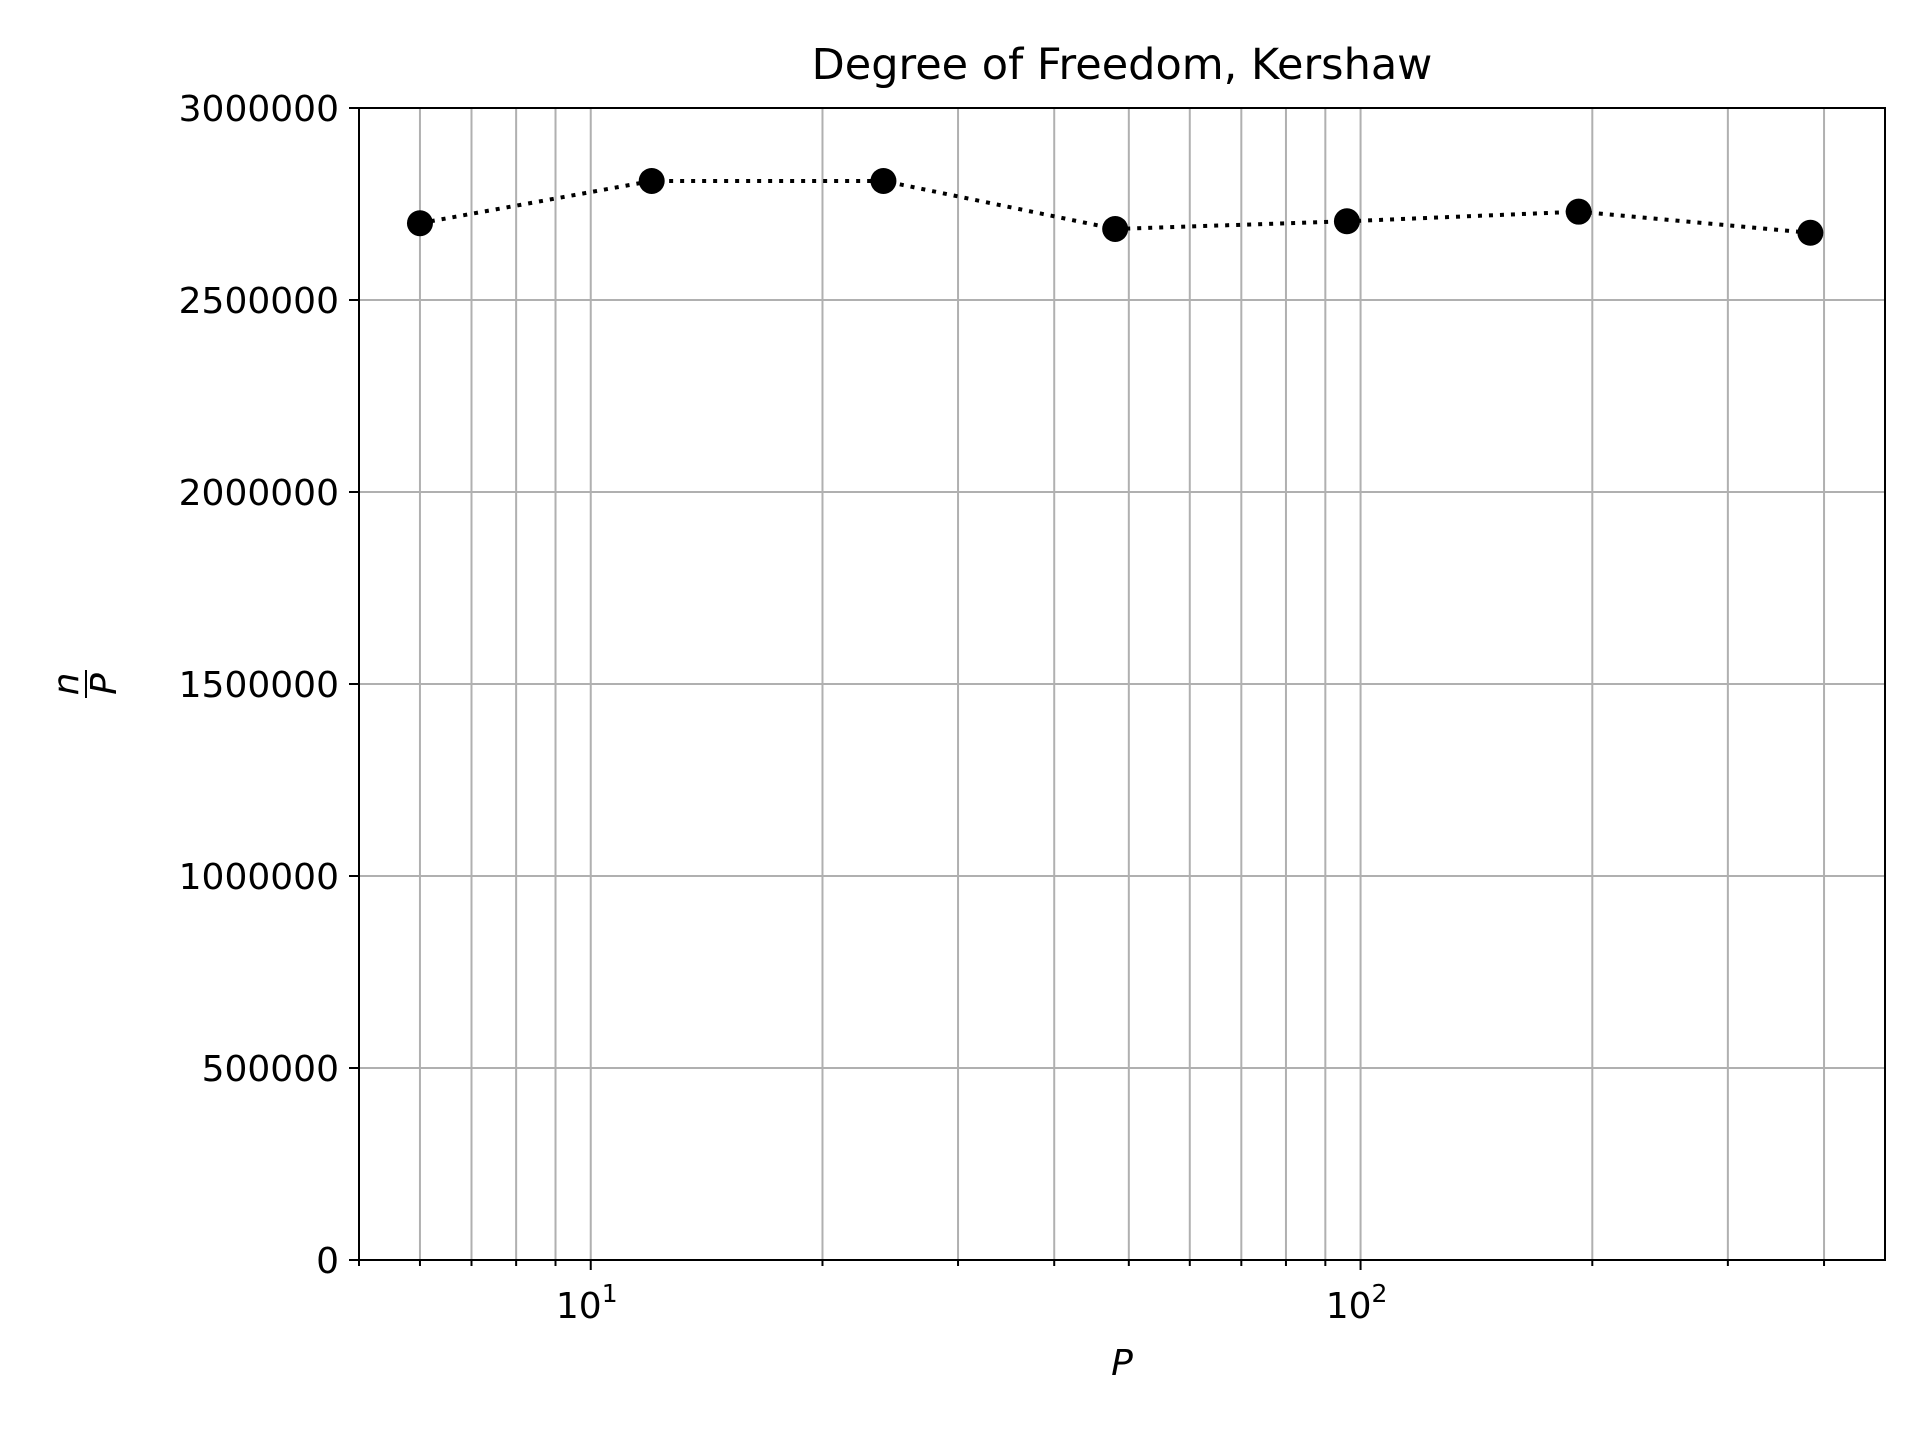 The image size is (1920, 1440). What do you see at coordinates (1115, 206) in the screenshot?
I see `data-series` at bounding box center [1115, 206].